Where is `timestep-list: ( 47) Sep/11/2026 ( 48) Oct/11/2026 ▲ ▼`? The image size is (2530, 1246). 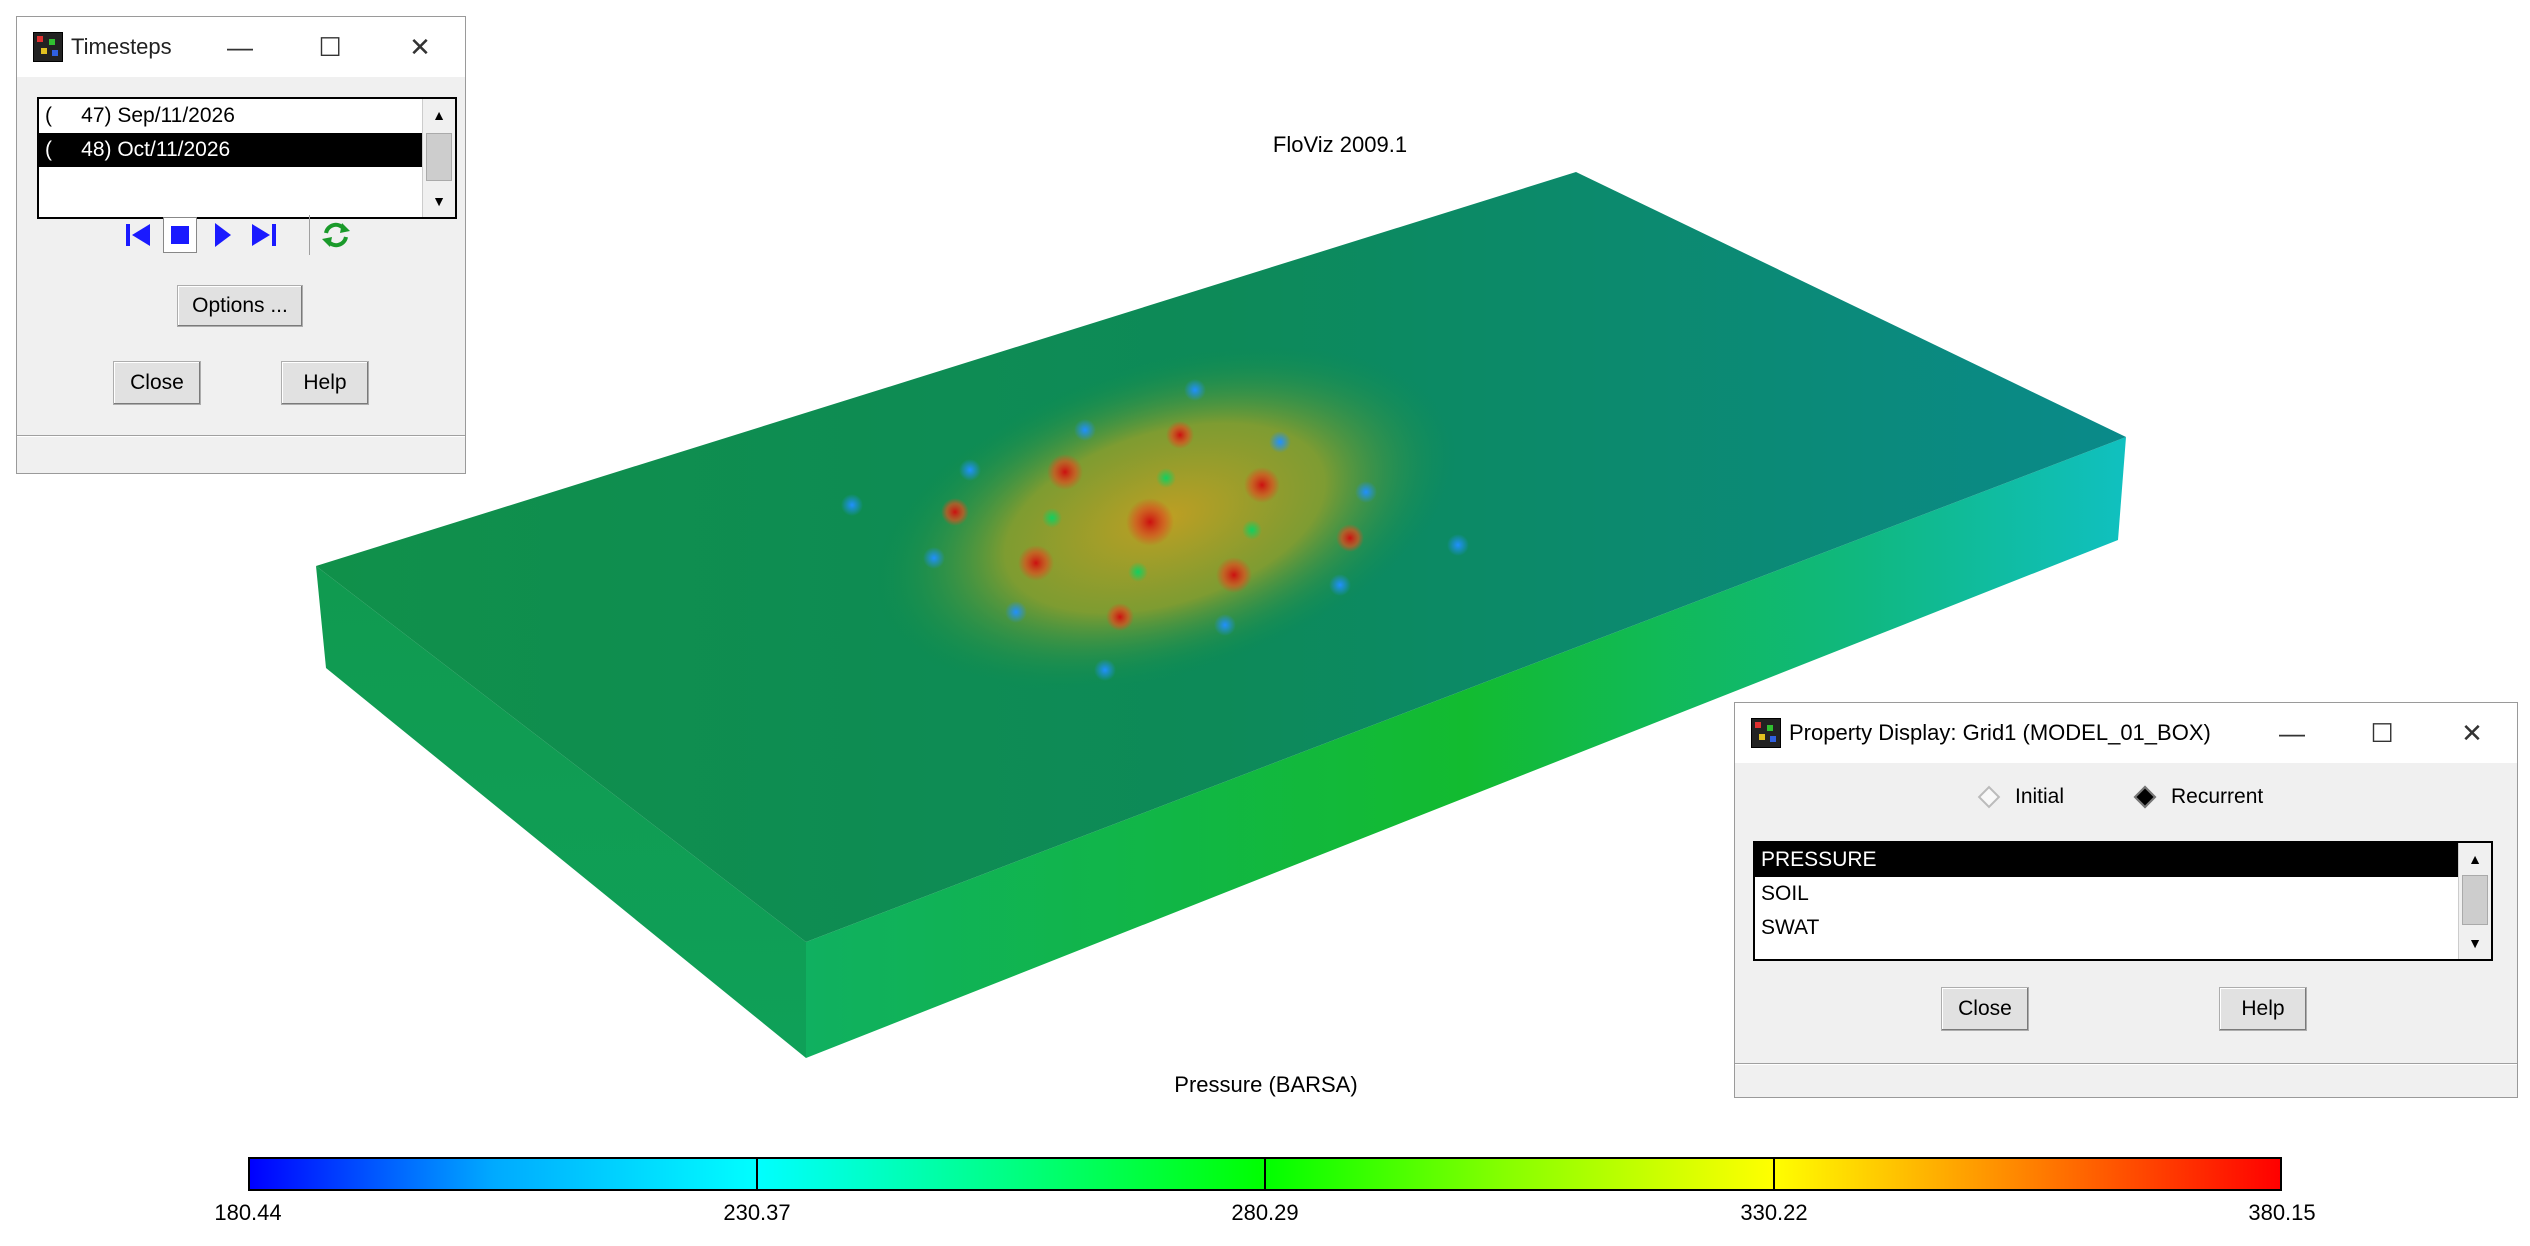
timestep-list: ( 47) Sep/11/2026 ( 48) Oct/11/2026 ▲ ▼ is located at coordinates (247, 158).